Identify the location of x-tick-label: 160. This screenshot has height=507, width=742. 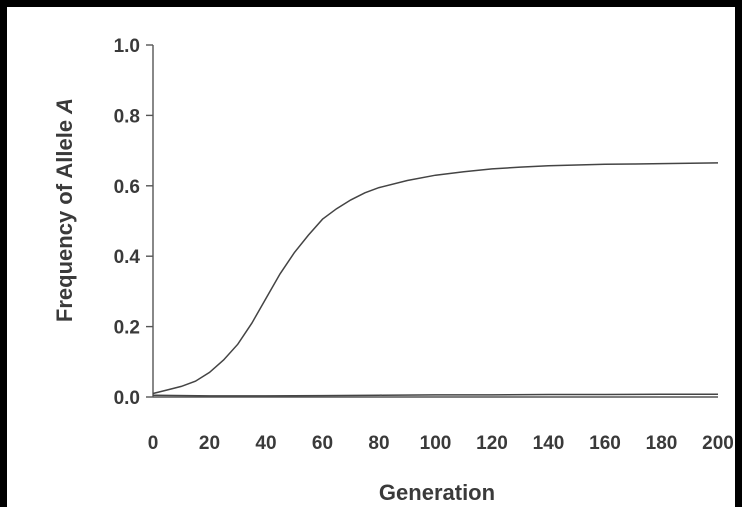
(605, 443).